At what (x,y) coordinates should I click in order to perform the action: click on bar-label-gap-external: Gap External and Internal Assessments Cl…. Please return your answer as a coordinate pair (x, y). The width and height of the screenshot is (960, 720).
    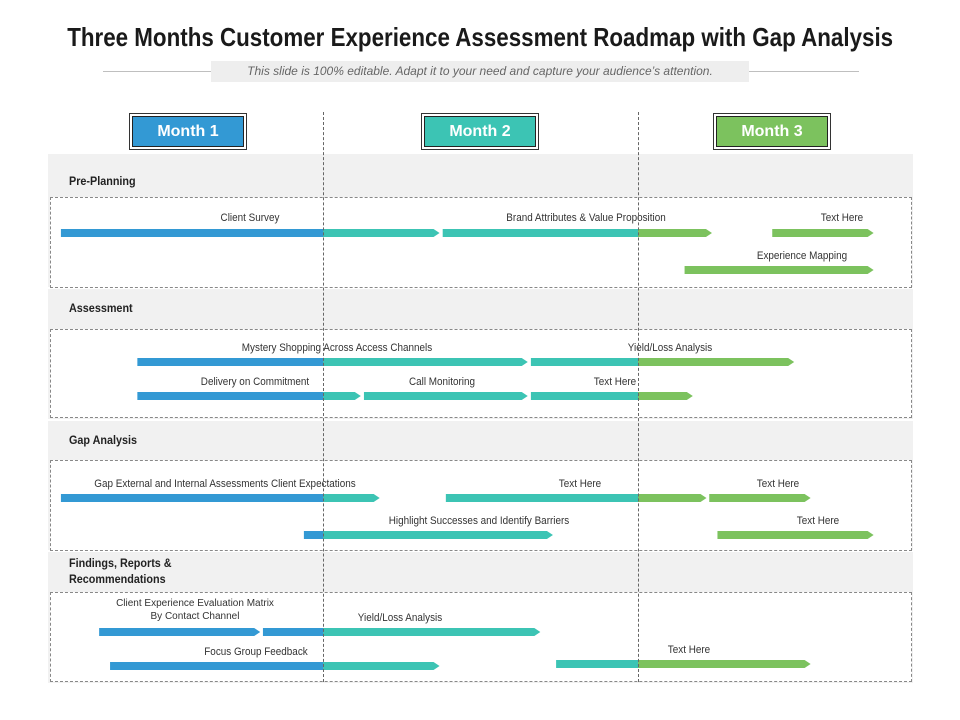
    Looking at the image, I should click on (225, 484).